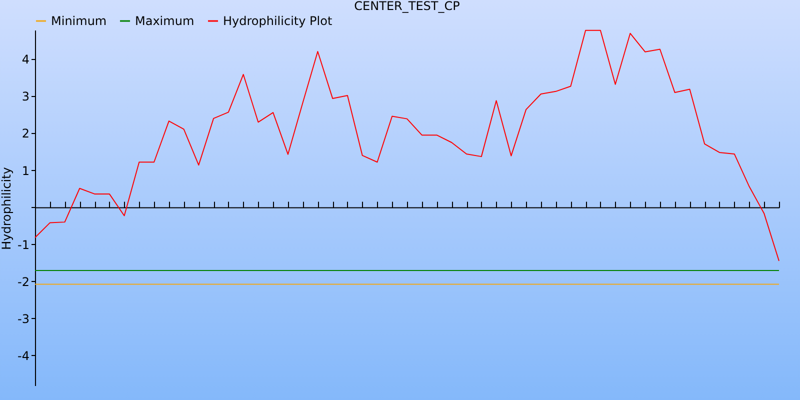  Describe the element at coordinates (24, 281) in the screenshot. I see `y-tick-label: -2` at that location.